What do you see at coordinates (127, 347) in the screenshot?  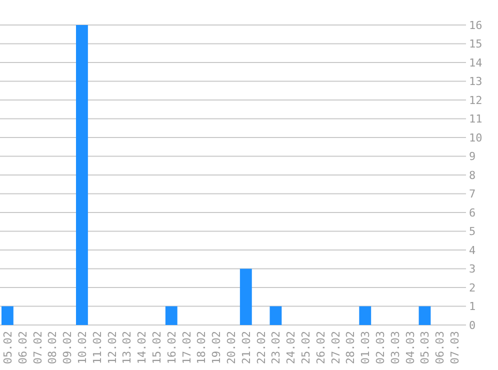 I see `x-tick-label: 13.02` at bounding box center [127, 347].